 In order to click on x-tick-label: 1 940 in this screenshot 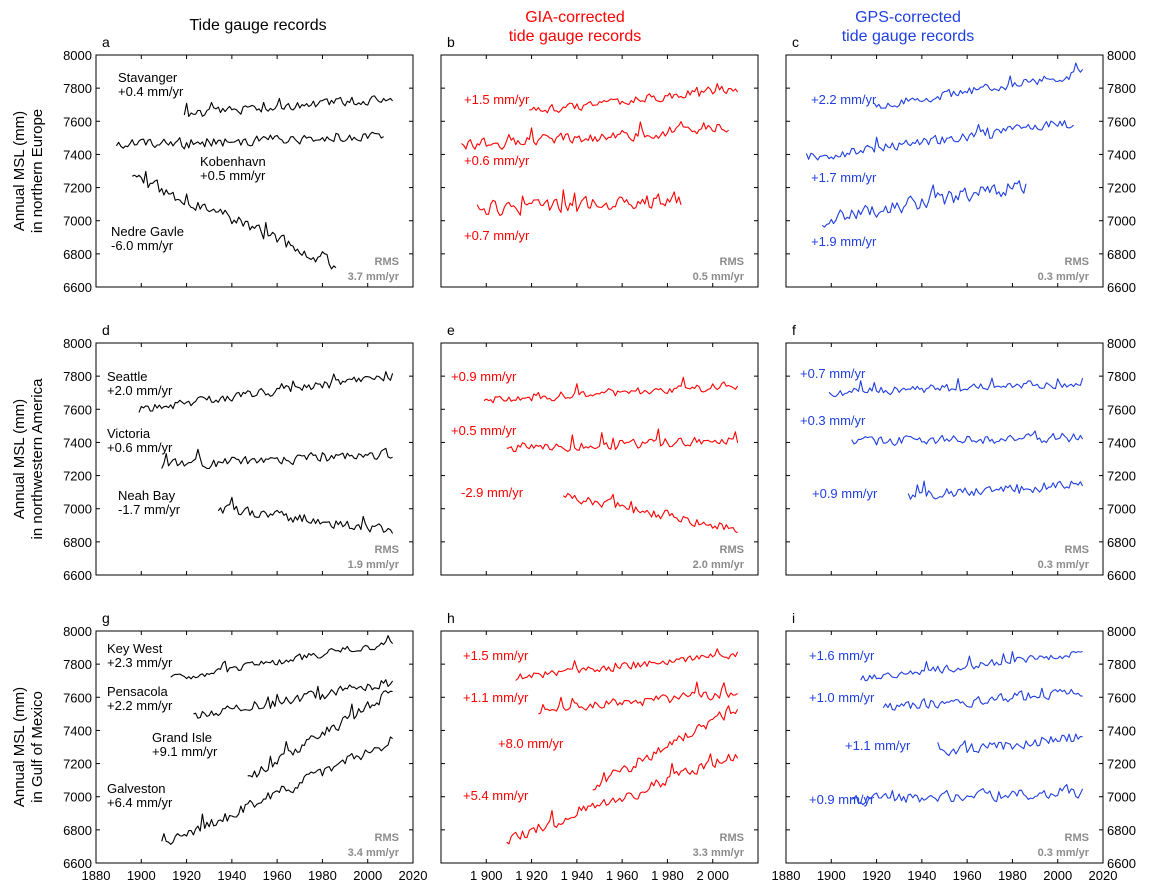, I will do `click(577, 875)`.